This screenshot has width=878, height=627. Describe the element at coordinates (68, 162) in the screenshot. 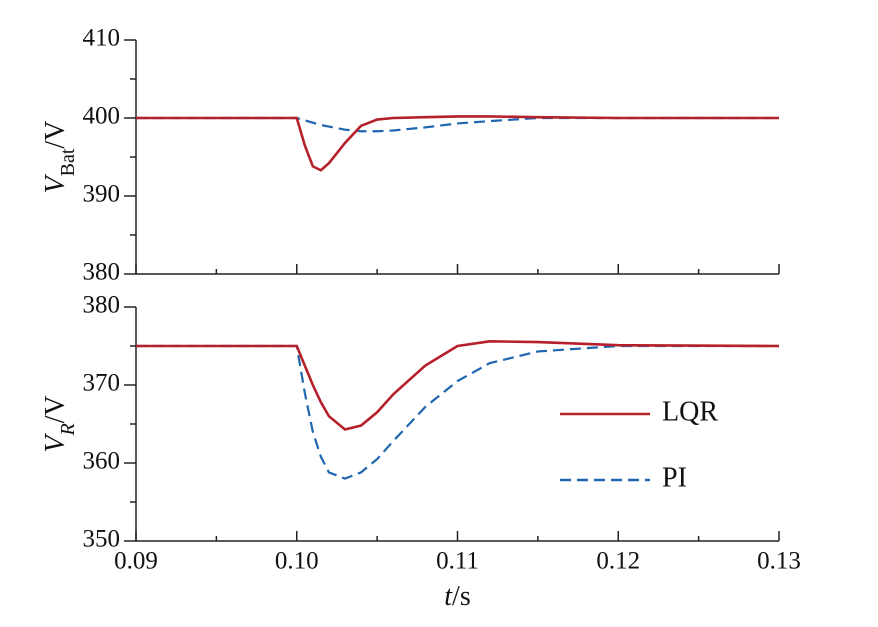

I see `y-label-sub: Bat` at that location.